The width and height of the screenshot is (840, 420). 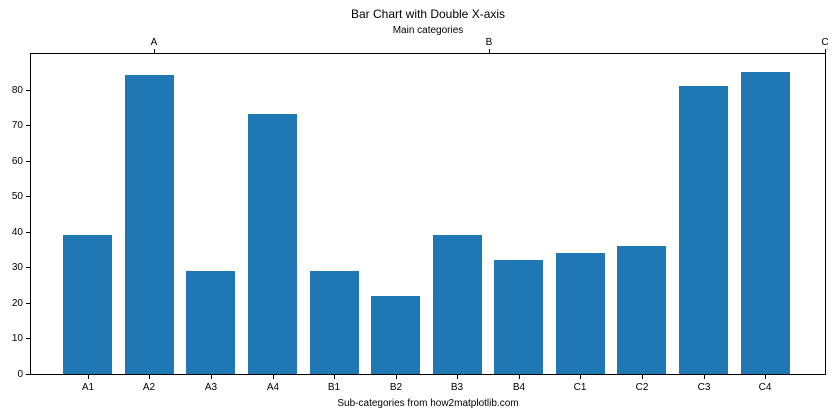 I want to click on y-tick-label: 70, so click(x=17, y=125).